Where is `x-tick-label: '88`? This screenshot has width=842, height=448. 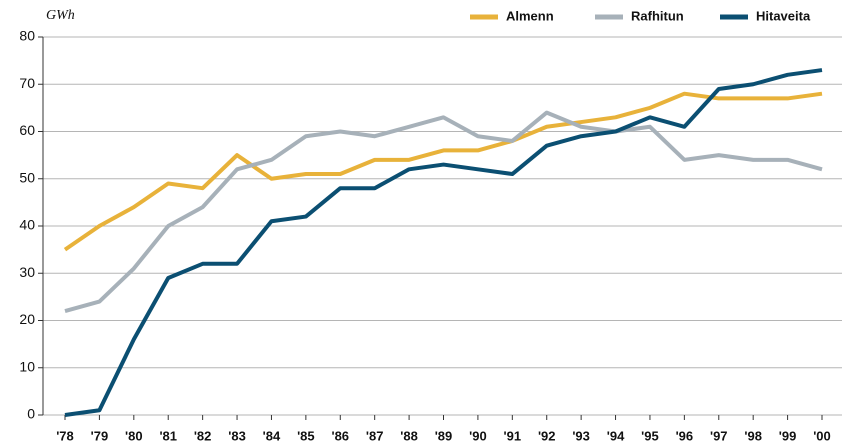 x-tick-label: '88 is located at coordinates (409, 435).